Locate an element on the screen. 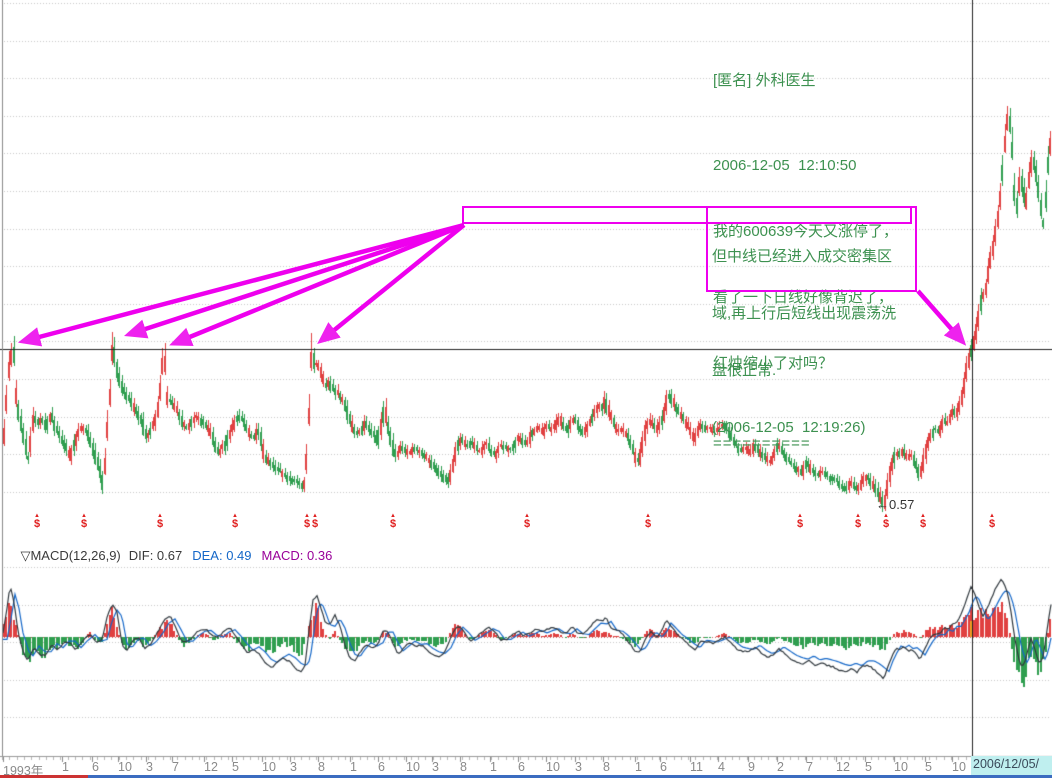 This screenshot has width=1052, height=778. x-axis-tick-label: 9 is located at coordinates (751, 767).